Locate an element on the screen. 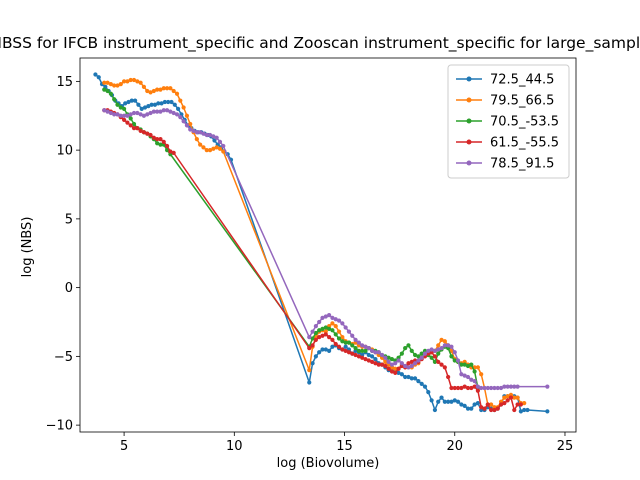  x-tick-label: 25 is located at coordinates (565, 446).